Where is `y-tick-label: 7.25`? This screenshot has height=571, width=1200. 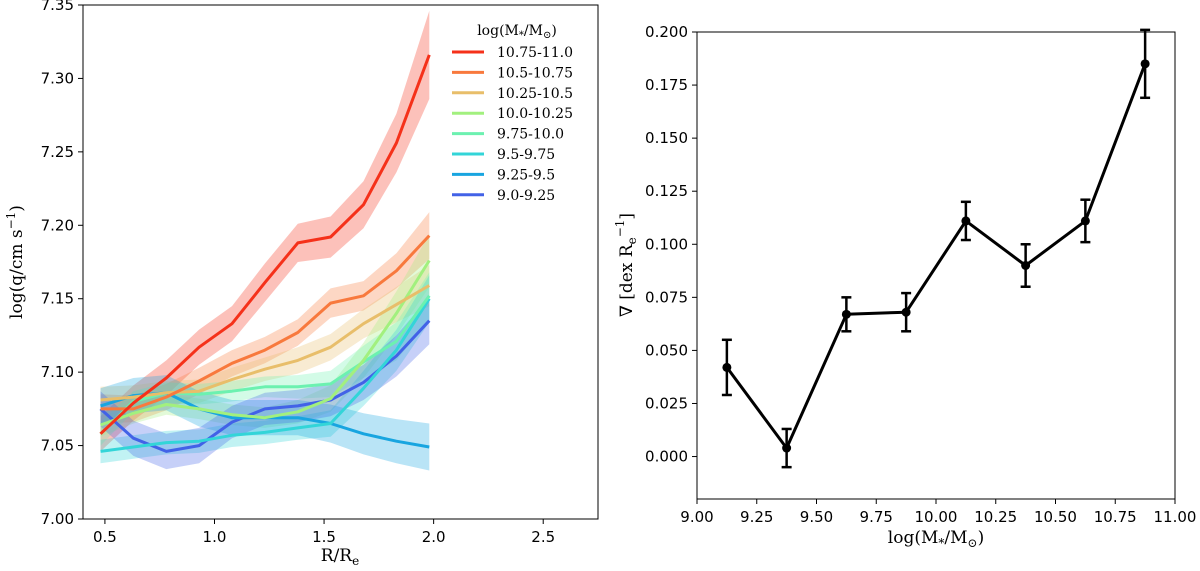 y-tick-label: 7.25 is located at coordinates (57, 152).